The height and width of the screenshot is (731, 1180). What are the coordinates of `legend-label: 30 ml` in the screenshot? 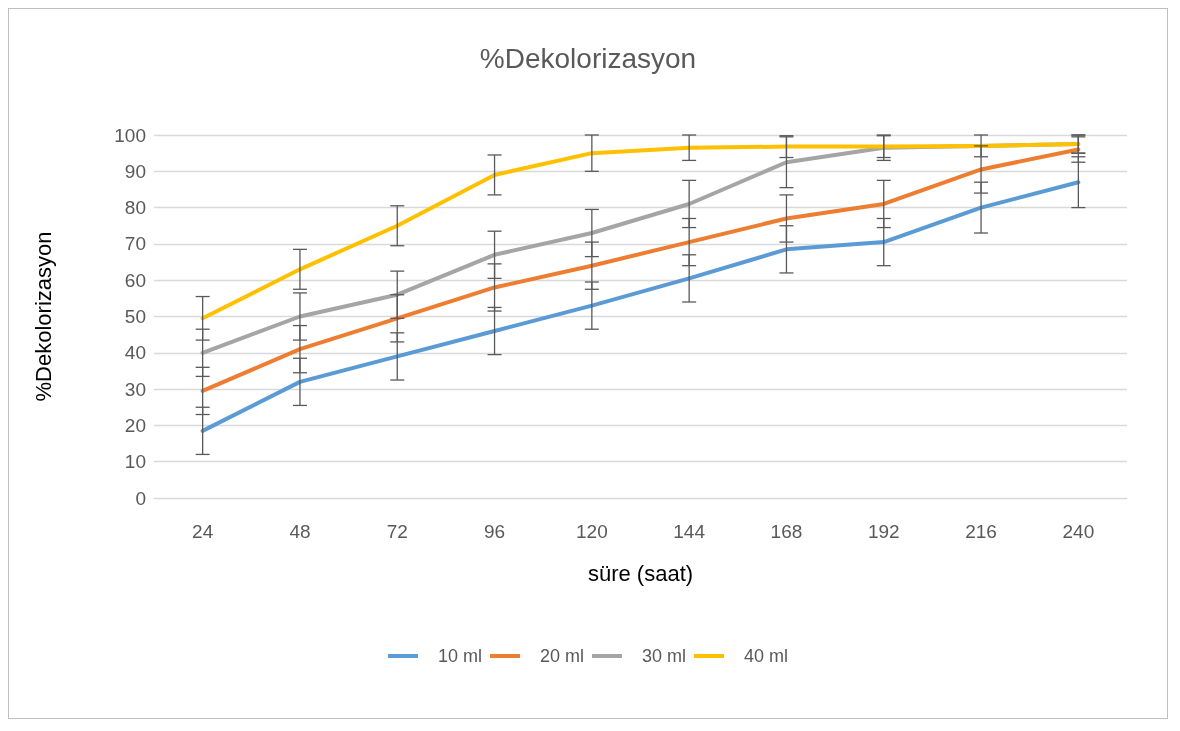 It's located at (664, 656).